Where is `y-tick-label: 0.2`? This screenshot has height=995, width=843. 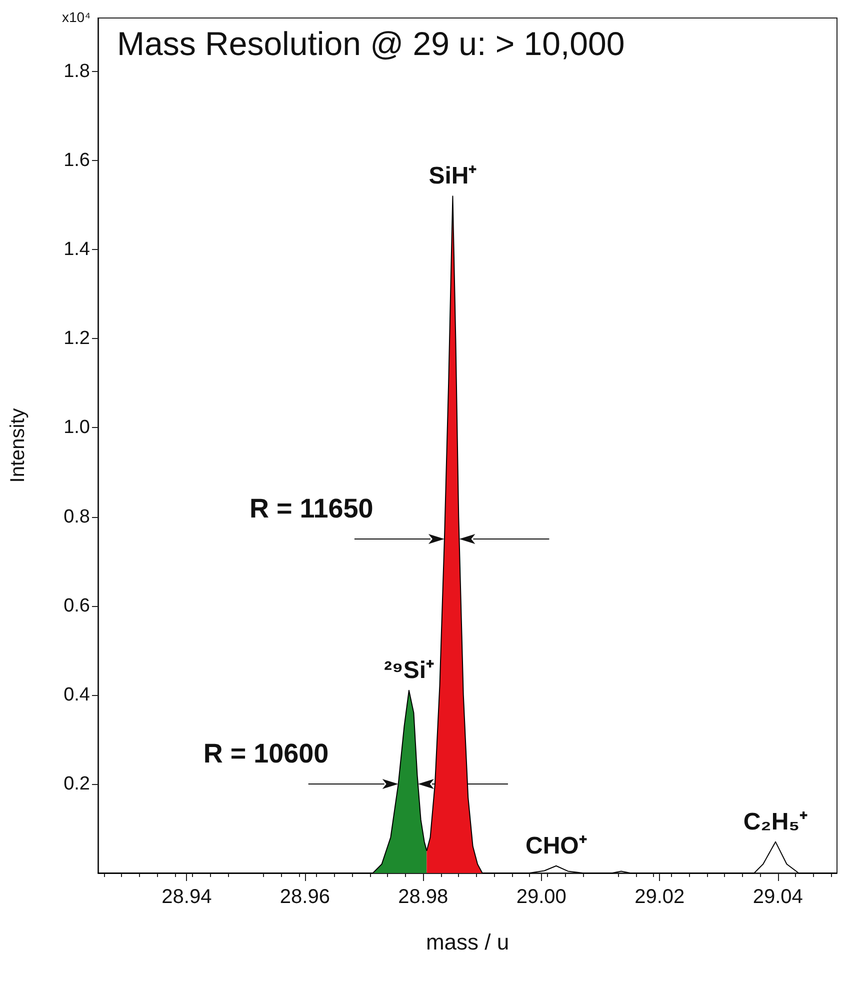 y-tick-label: 0.2 is located at coordinates (77, 783).